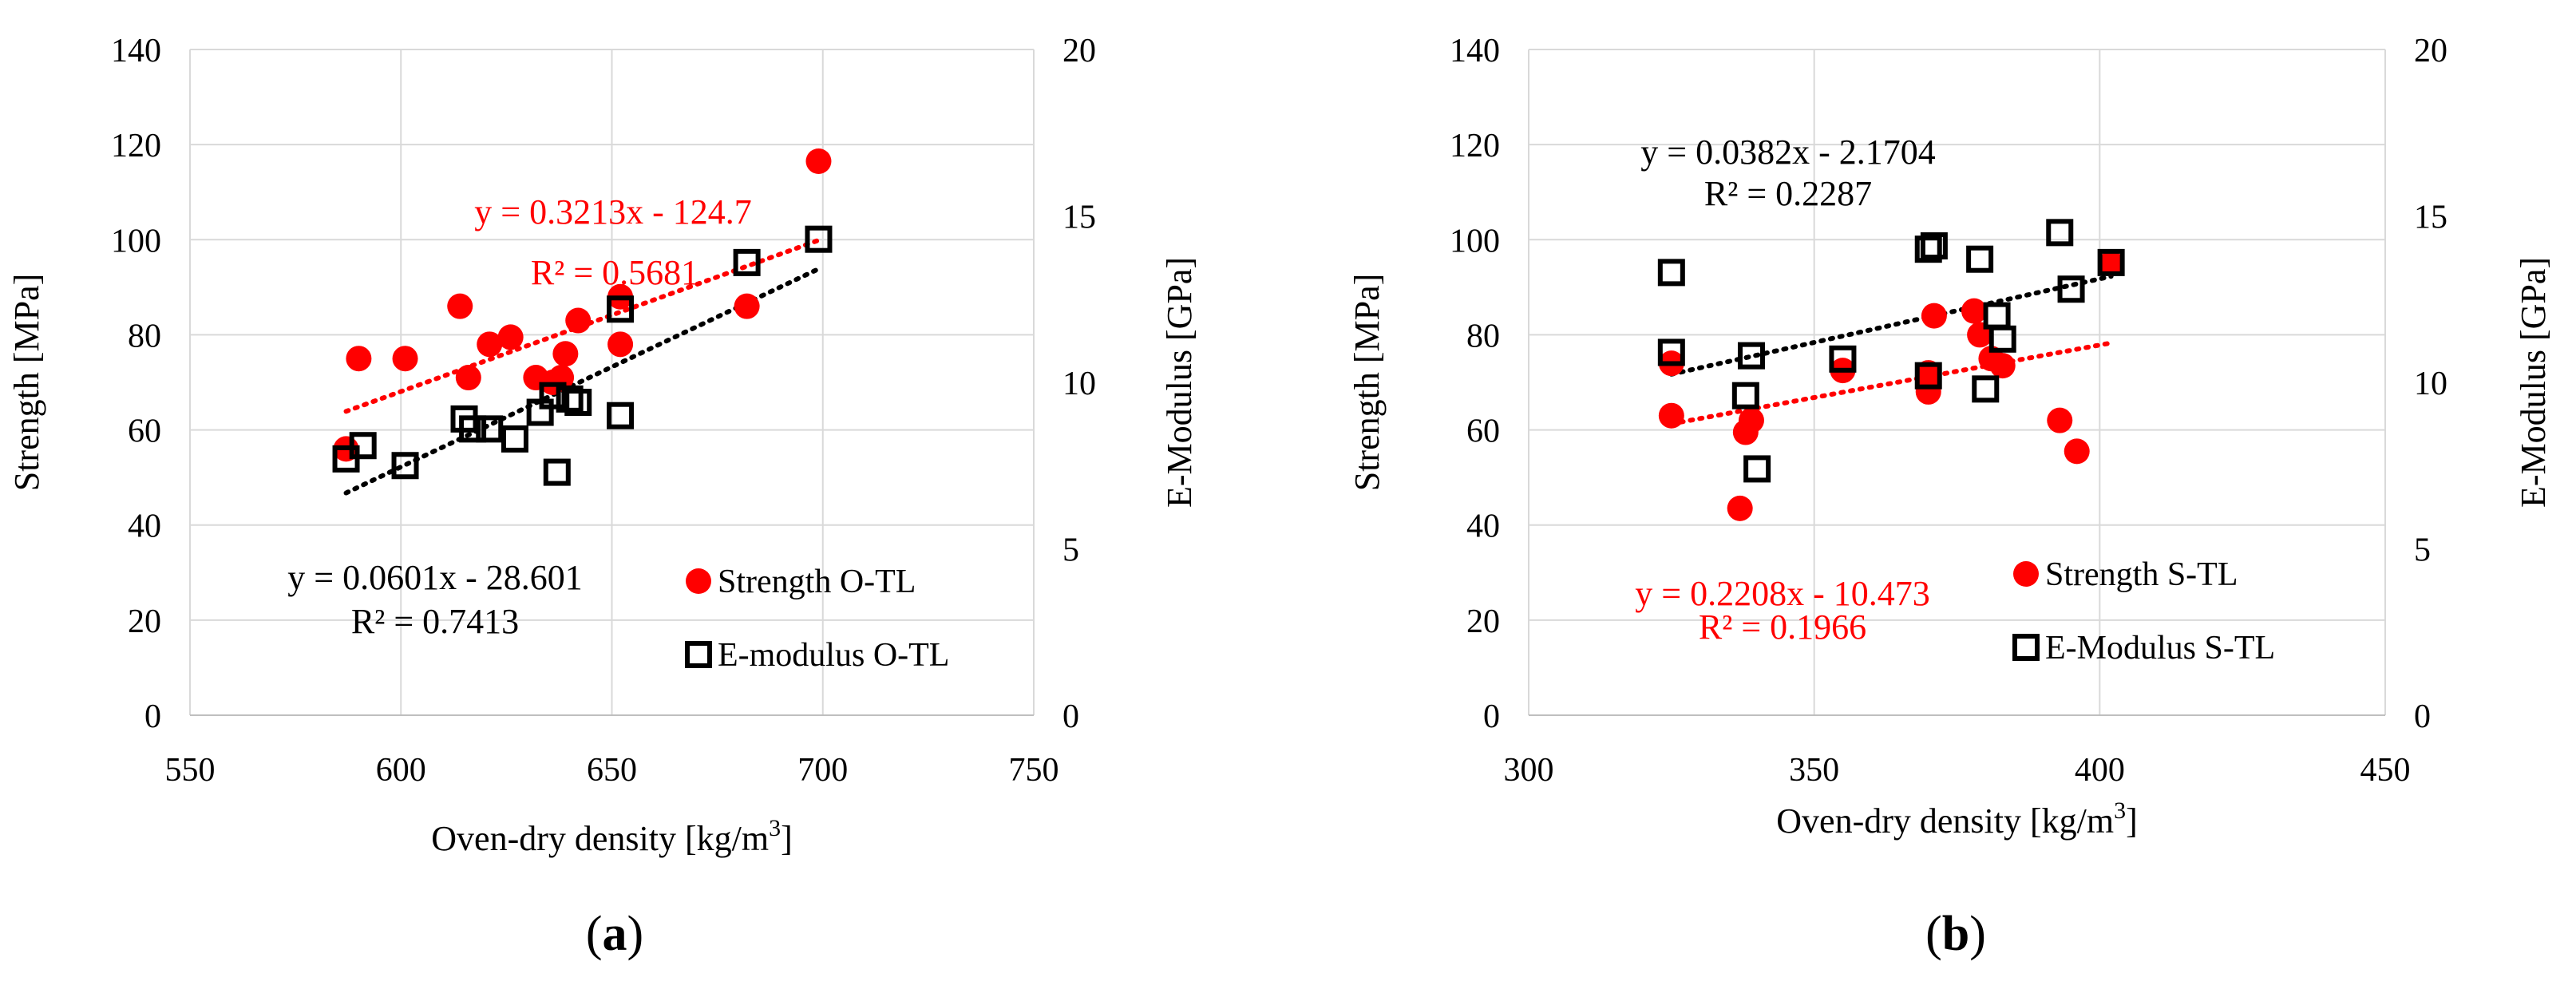 This screenshot has width=2576, height=993. What do you see at coordinates (612, 770) in the screenshot?
I see `x-tick-label: 650` at bounding box center [612, 770].